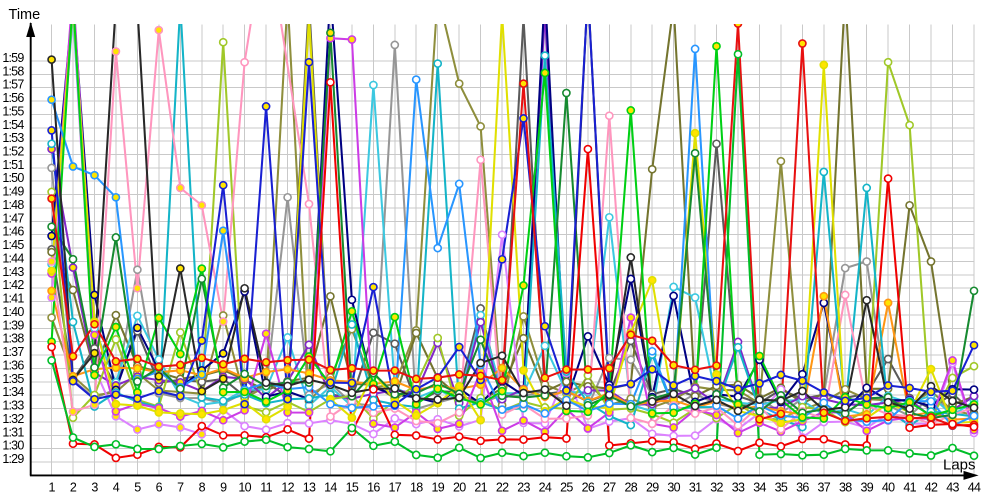 Image resolution: width=1000 pixels, height=500 pixels. Describe the element at coordinates (13, 325) in the screenshot. I see `svg-text: 1:39` at that location.